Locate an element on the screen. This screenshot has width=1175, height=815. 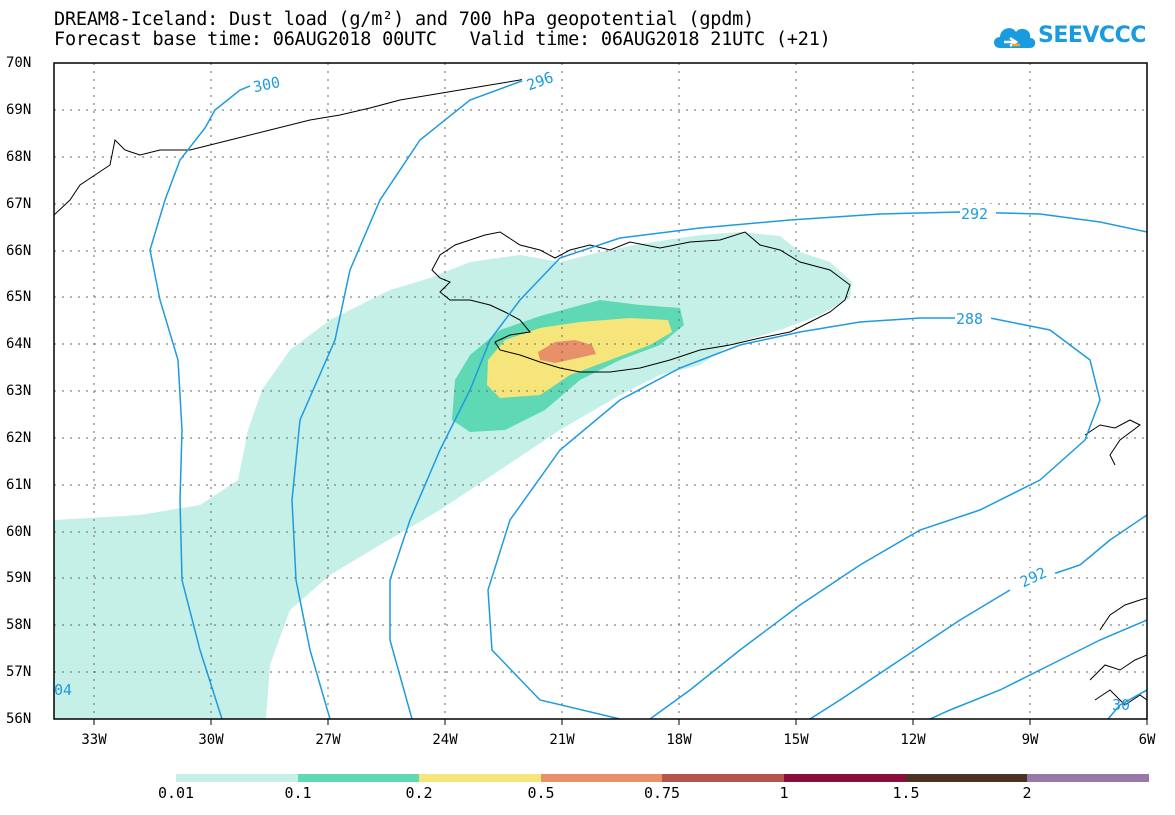
dust-area-0.2 is located at coordinates (579, 358).